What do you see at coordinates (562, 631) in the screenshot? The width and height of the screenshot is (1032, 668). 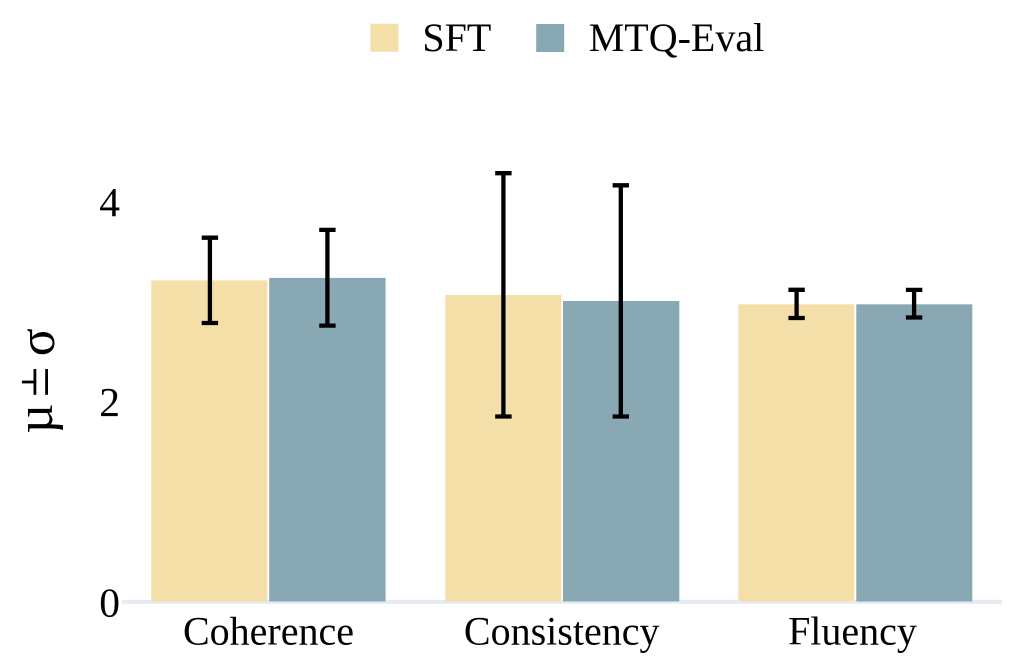 I see `svg-text: Consistency` at bounding box center [562, 631].